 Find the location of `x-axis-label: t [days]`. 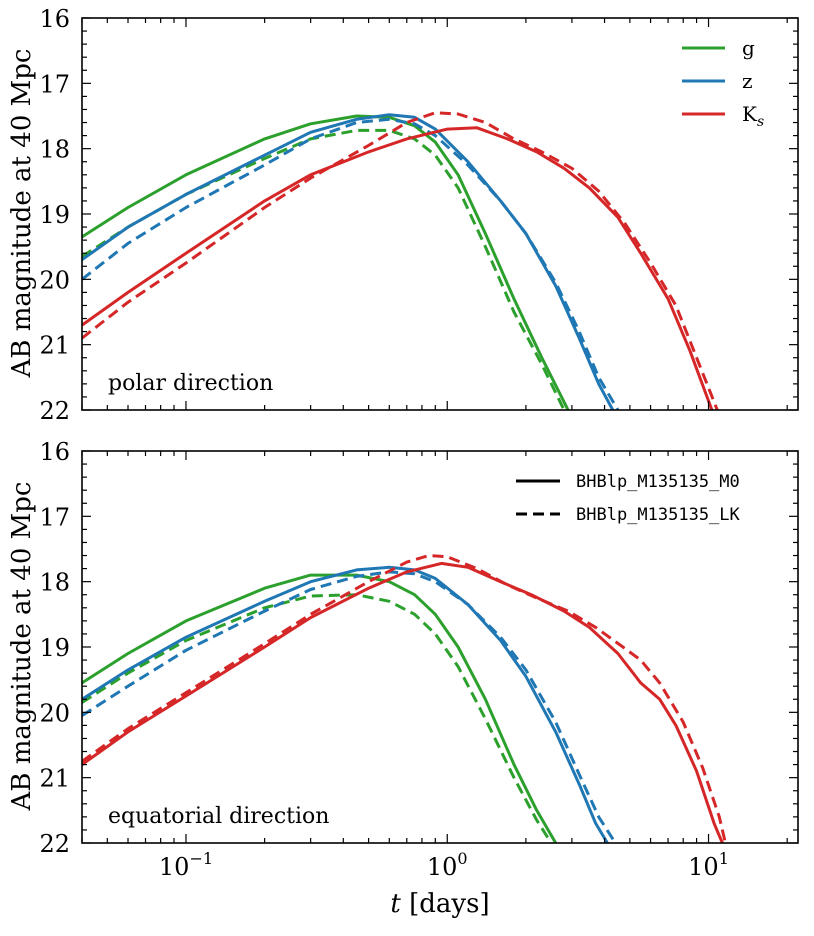

x-axis-label: t [days] is located at coordinates (439, 904).